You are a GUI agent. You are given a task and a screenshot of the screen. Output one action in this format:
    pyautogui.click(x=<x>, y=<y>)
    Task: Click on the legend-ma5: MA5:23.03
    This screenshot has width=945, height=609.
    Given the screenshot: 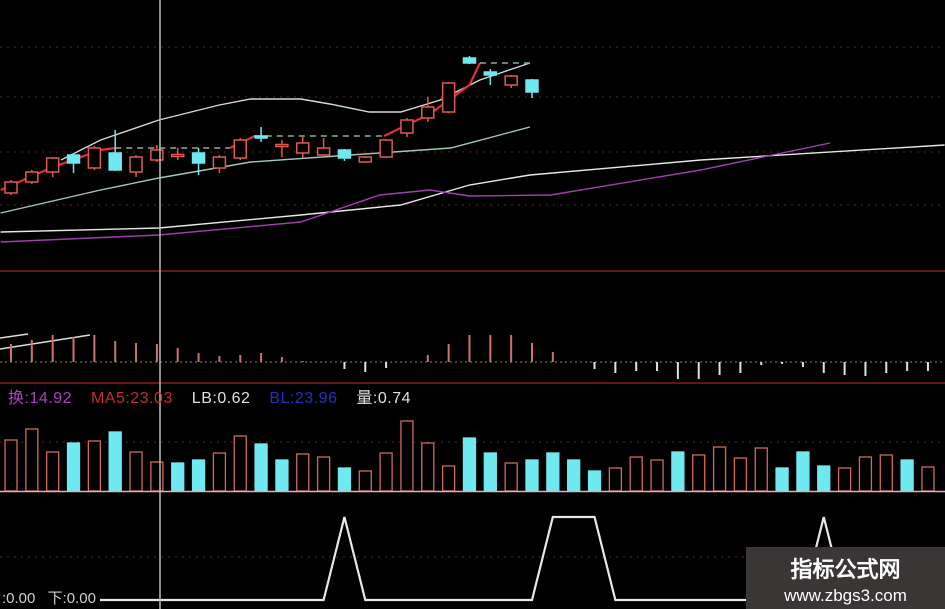 What is the action you would take?
    pyautogui.click(x=131, y=398)
    